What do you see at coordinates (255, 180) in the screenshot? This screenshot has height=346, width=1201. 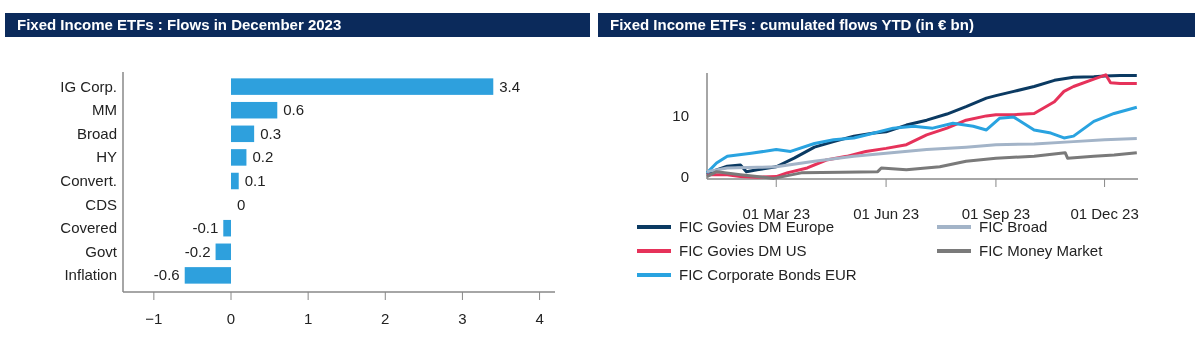 I see `data-label: 0.1` at bounding box center [255, 180].